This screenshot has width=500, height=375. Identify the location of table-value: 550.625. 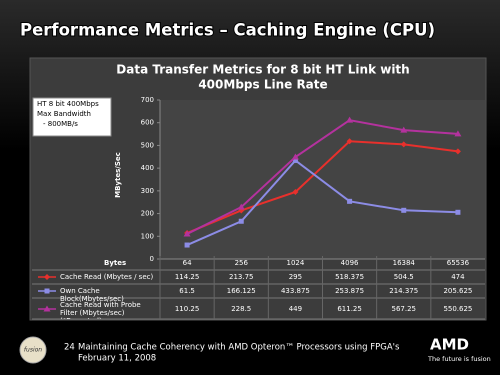
(457, 309).